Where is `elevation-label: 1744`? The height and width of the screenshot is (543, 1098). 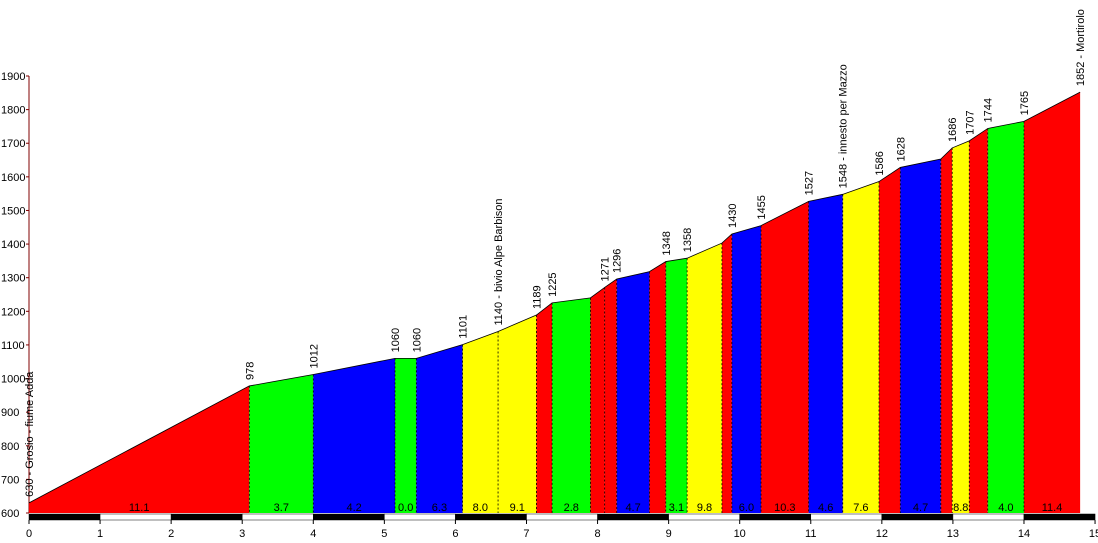 elevation-label: 1744 is located at coordinates (989, 110).